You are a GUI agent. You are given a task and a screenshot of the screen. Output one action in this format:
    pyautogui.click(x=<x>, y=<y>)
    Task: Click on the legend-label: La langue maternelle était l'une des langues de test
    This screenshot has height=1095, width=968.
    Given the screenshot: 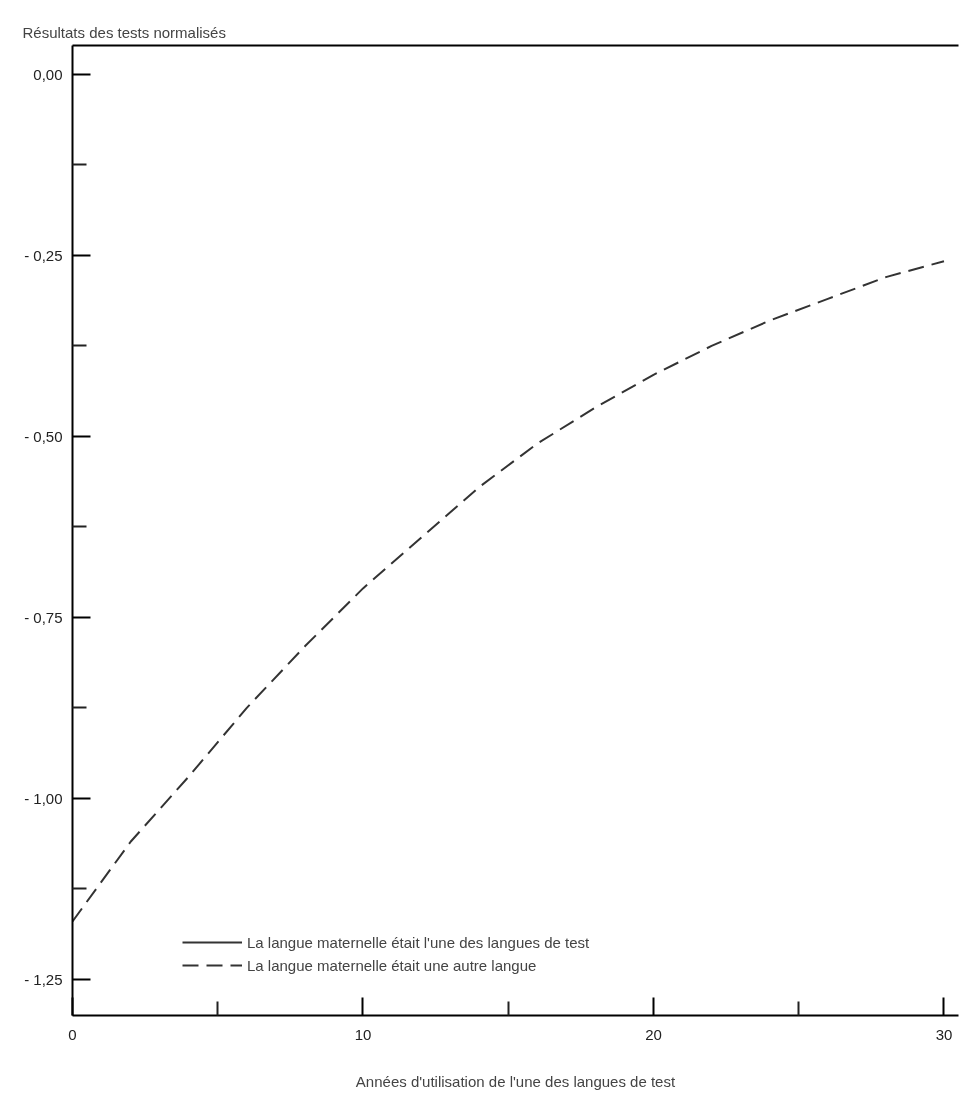 What is the action you would take?
    pyautogui.click(x=418, y=942)
    